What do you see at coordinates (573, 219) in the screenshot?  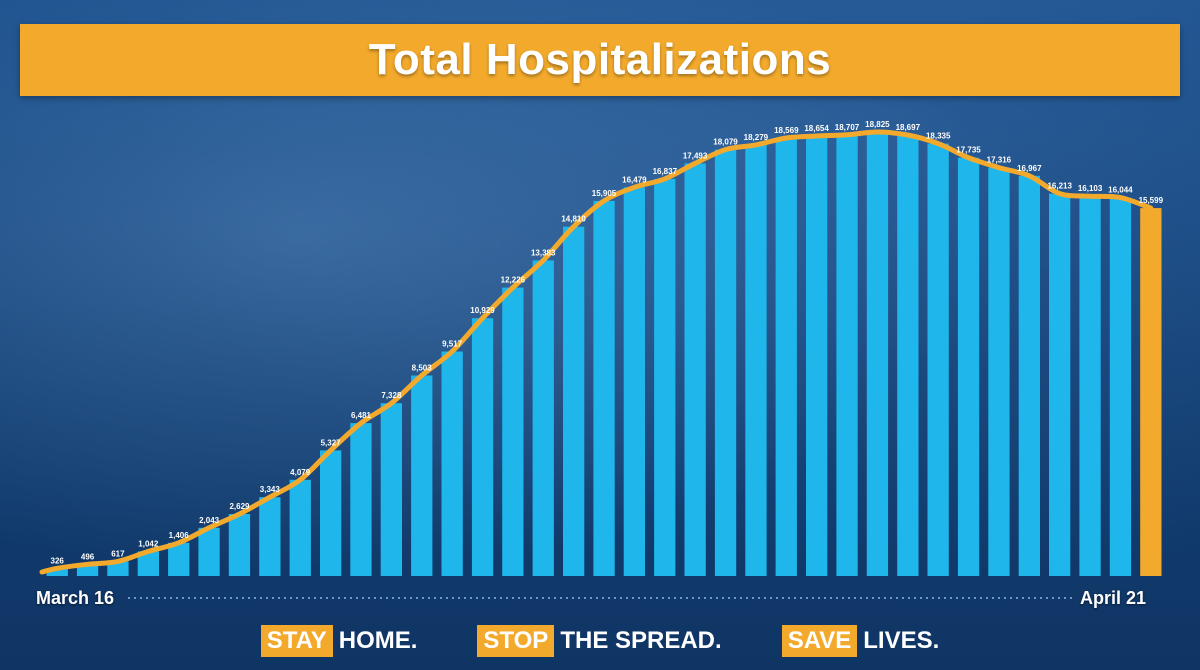 I see `bar-value-label: 14,810` at bounding box center [573, 219].